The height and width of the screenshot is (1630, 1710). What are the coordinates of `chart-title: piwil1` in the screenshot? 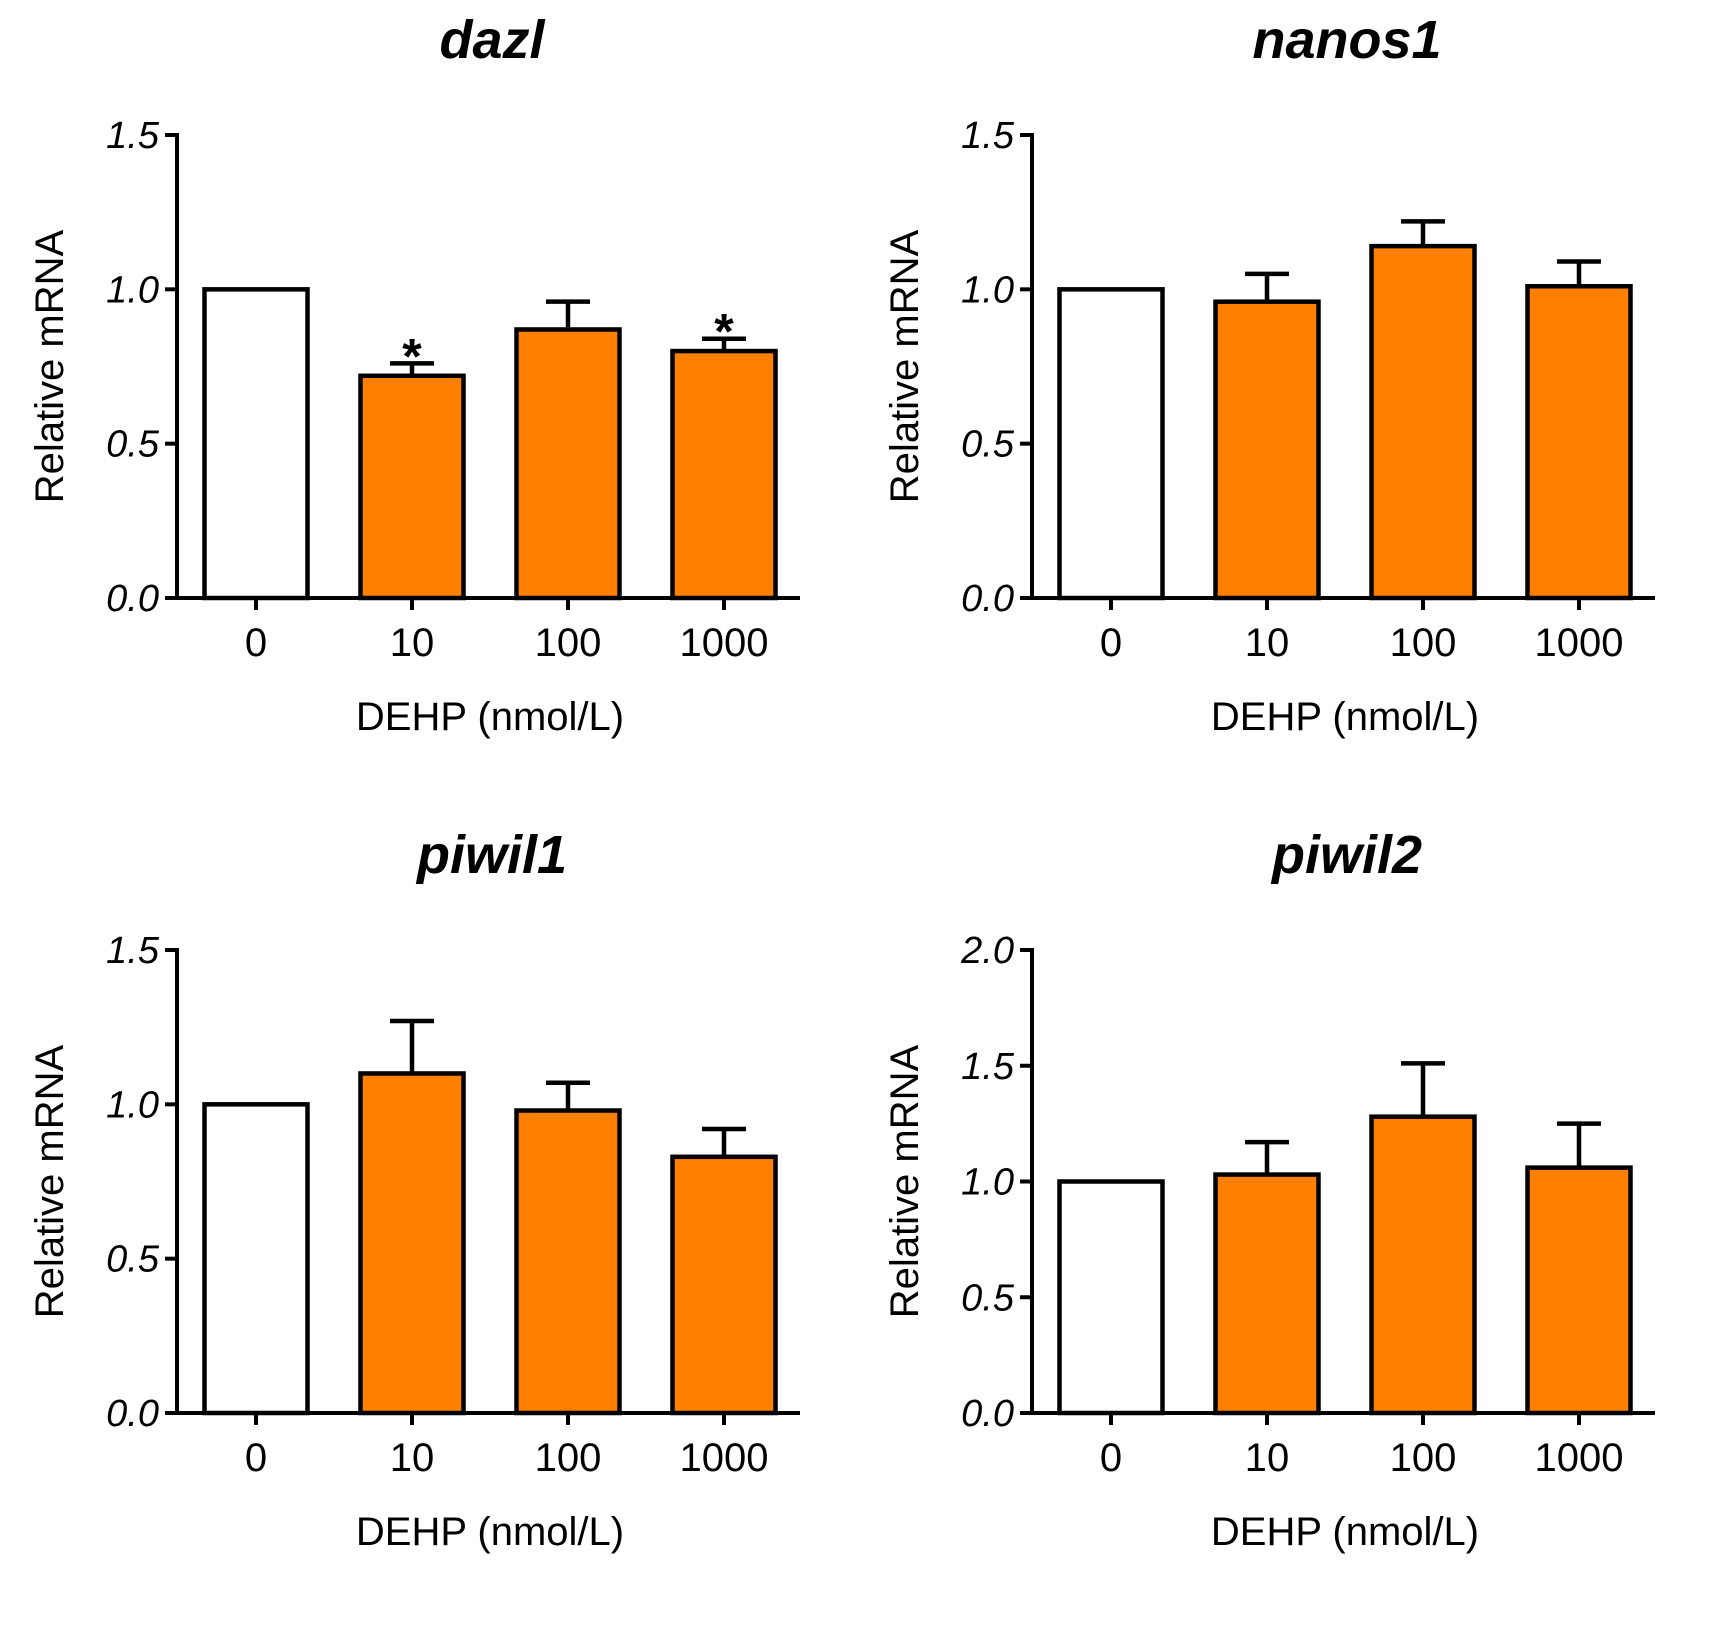 It's located at (491, 855).